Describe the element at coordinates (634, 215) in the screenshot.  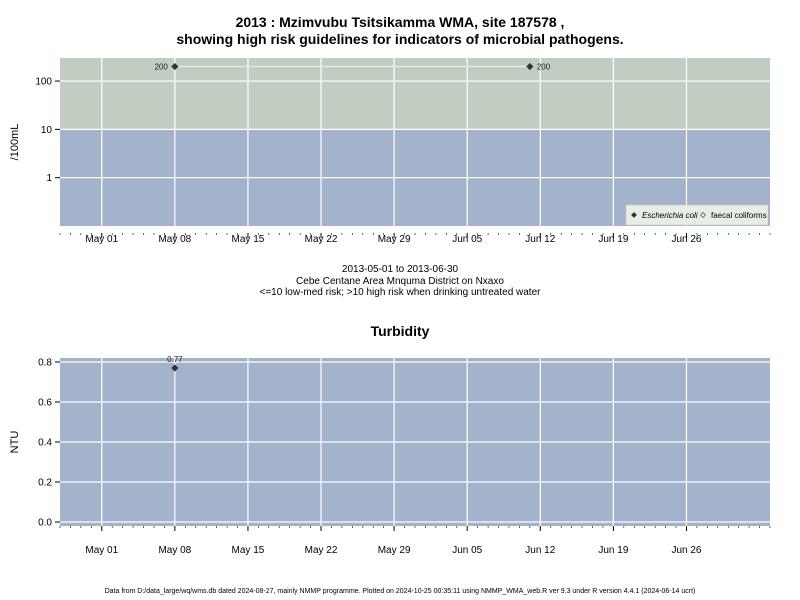
I see `legend-ecoli-marker` at that location.